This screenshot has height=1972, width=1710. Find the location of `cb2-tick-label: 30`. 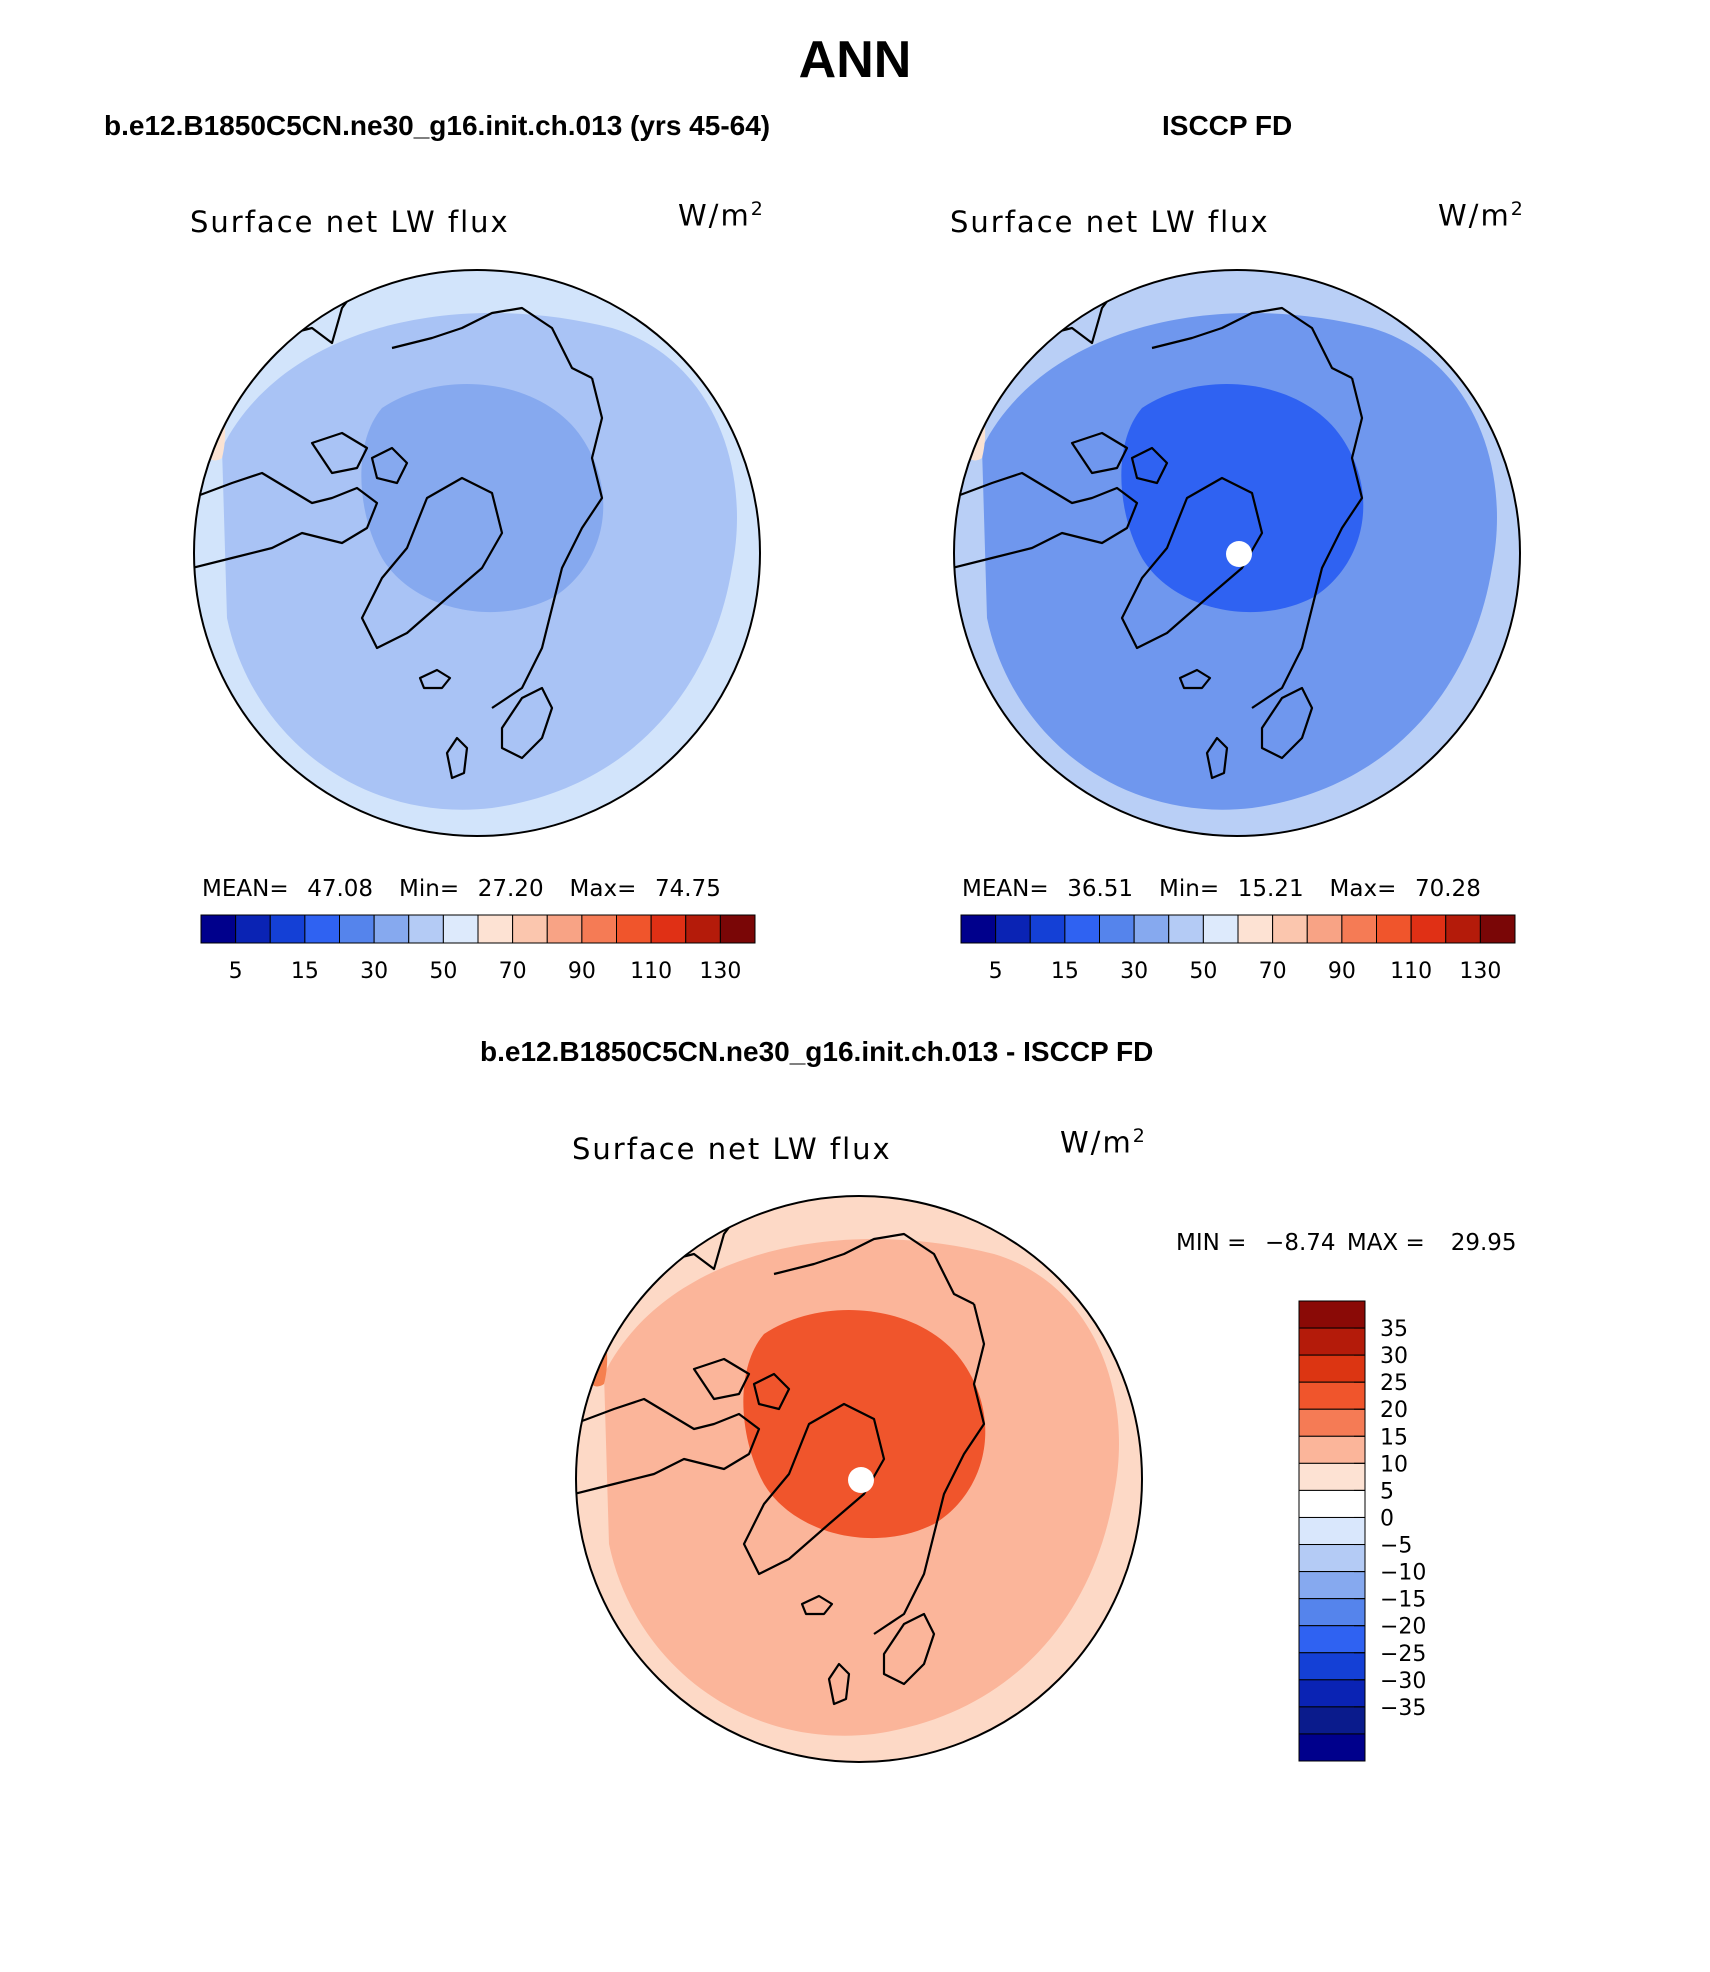

cb2-tick-label: 30 is located at coordinates (1134, 971).